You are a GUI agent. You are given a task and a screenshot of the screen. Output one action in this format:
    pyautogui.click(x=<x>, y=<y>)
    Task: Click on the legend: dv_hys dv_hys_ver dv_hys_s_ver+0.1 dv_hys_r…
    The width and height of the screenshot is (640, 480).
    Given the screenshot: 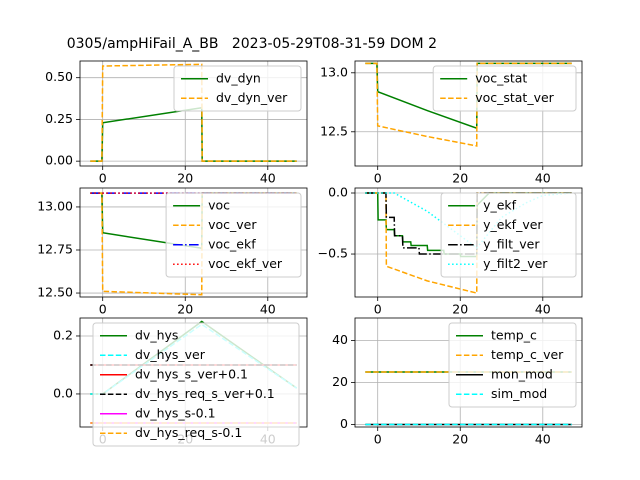 What is the action you would take?
    pyautogui.click(x=196, y=384)
    